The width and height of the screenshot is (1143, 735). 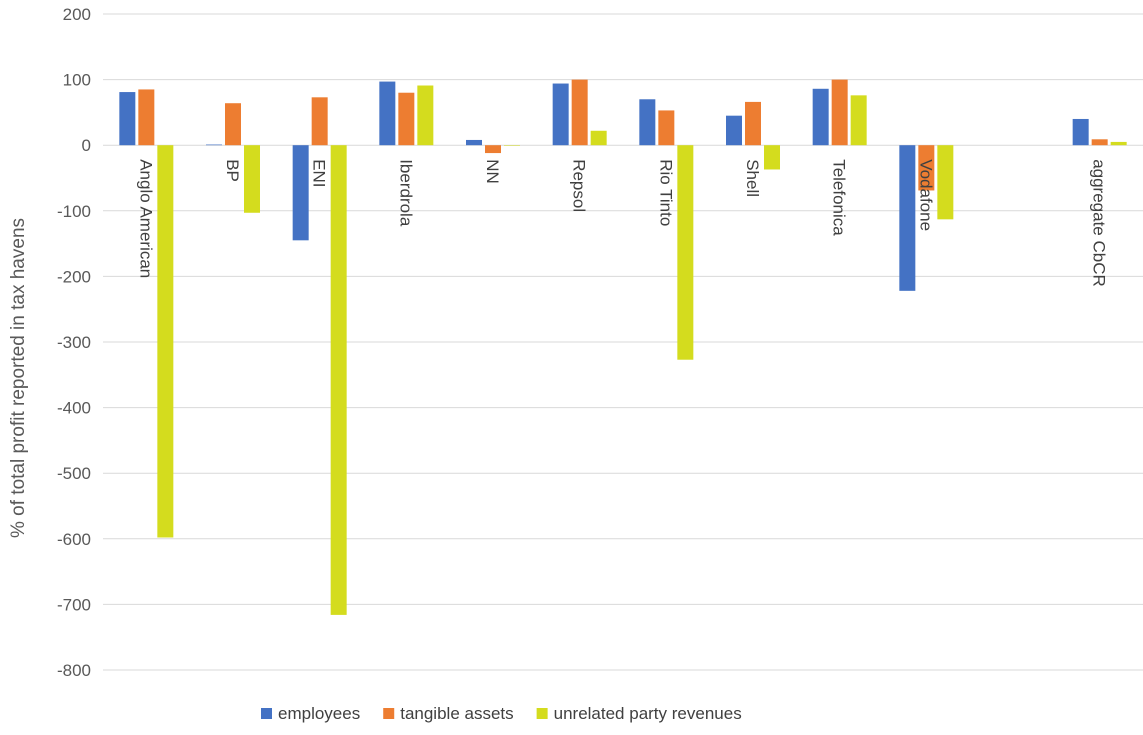 I want to click on legend-label: tangible assets, so click(x=456, y=713).